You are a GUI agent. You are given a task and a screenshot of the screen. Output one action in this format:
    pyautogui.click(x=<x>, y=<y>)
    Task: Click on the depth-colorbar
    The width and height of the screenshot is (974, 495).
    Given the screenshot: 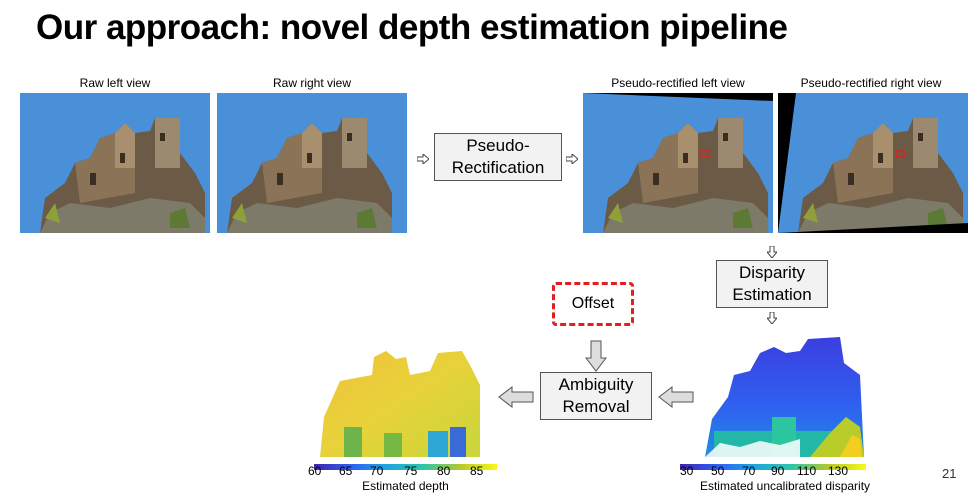 What is the action you would take?
    pyautogui.click(x=405, y=463)
    